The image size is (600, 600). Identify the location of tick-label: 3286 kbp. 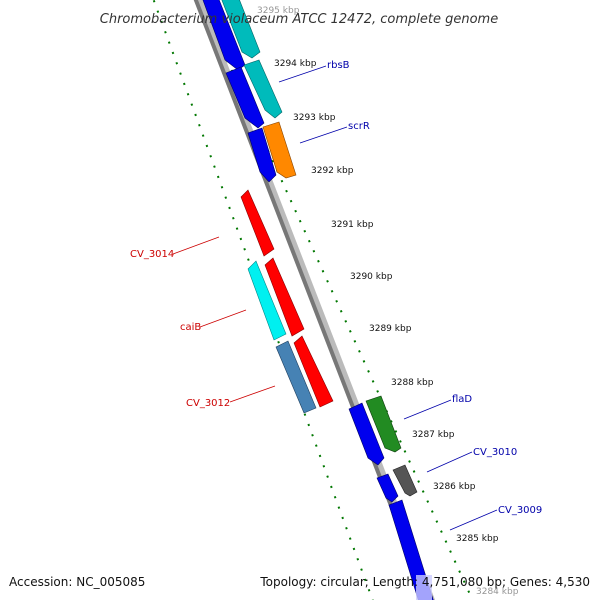
(454, 487).